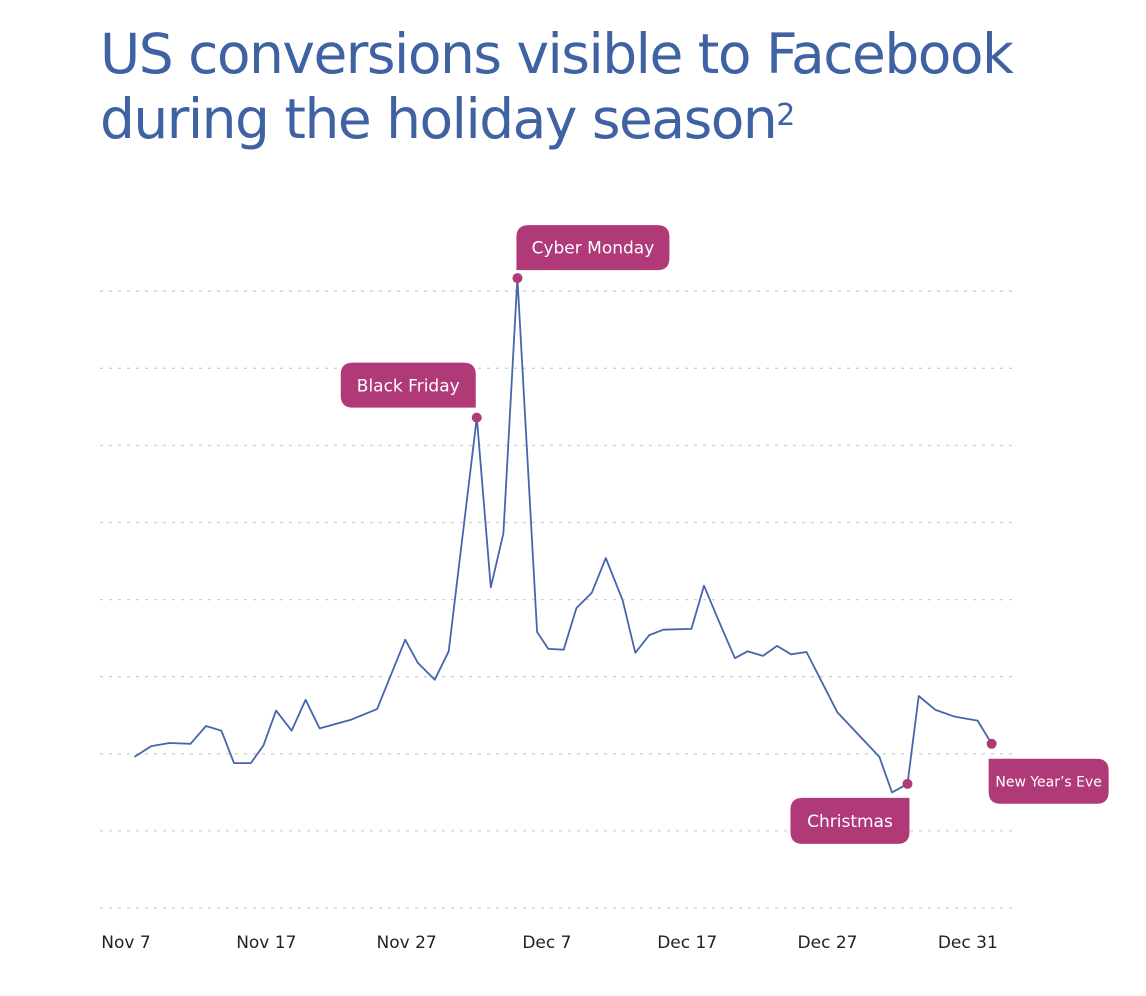 The image size is (1146, 996). What do you see at coordinates (557, 54) in the screenshot?
I see `title-line-1: US conversions visible to Facebook` at bounding box center [557, 54].